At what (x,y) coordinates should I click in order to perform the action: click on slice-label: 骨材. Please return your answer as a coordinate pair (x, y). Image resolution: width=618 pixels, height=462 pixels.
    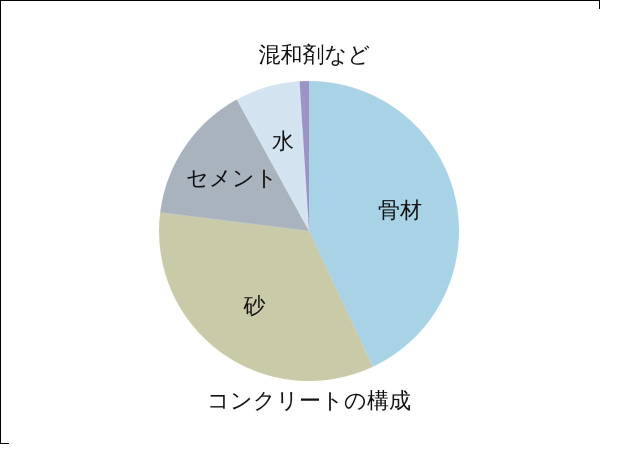
    Looking at the image, I should click on (400, 211).